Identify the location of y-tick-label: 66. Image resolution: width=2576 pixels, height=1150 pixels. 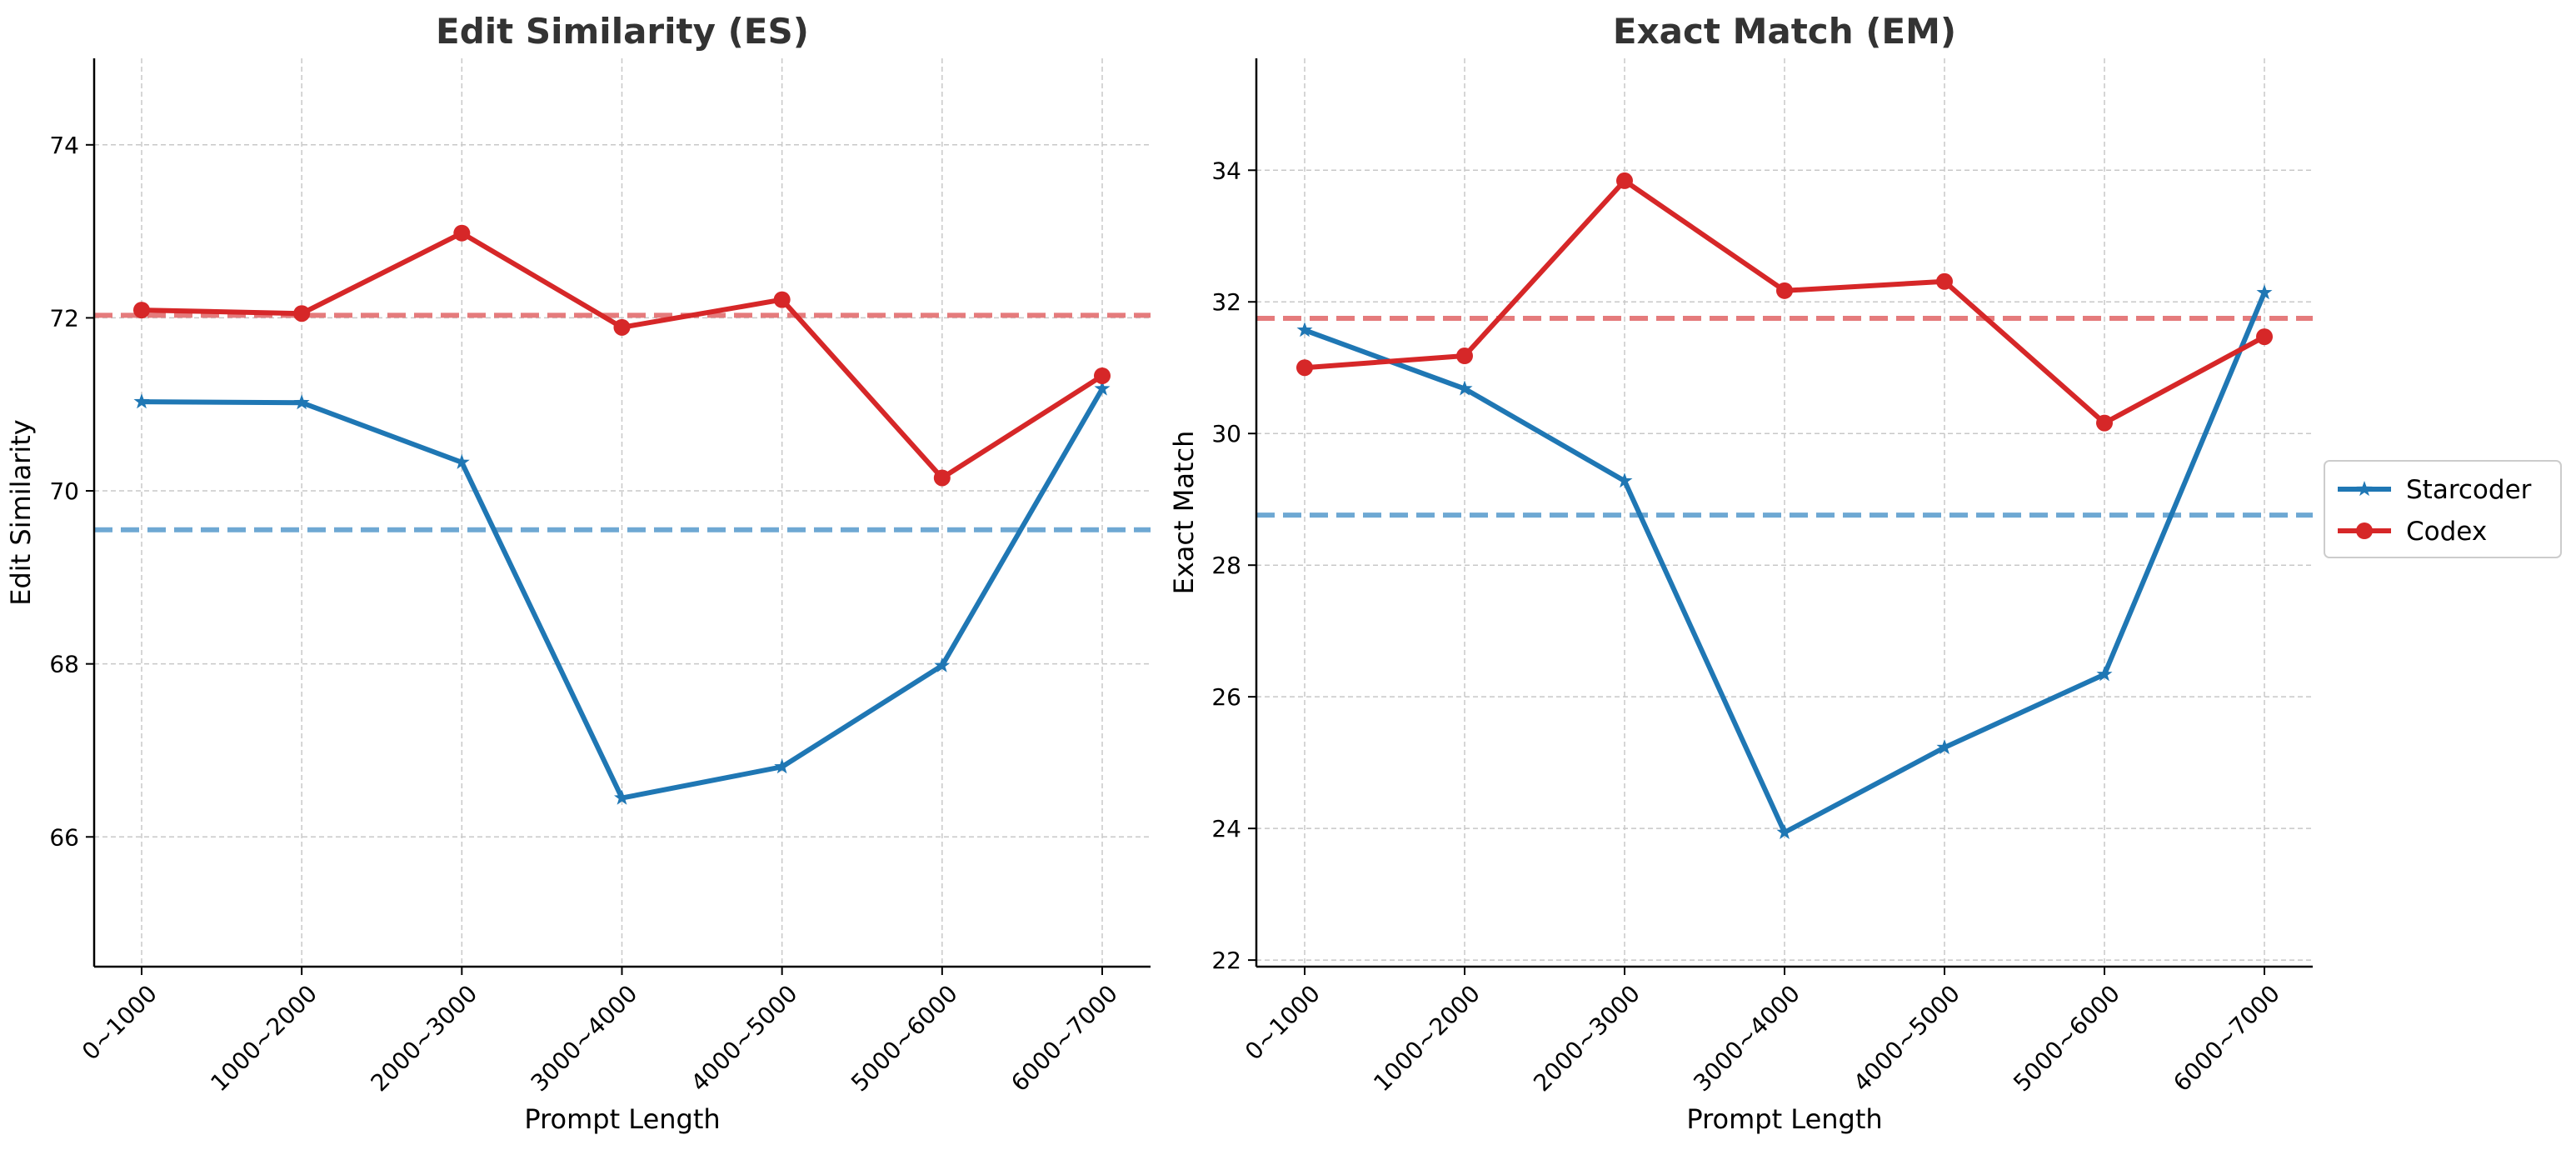
(64, 837).